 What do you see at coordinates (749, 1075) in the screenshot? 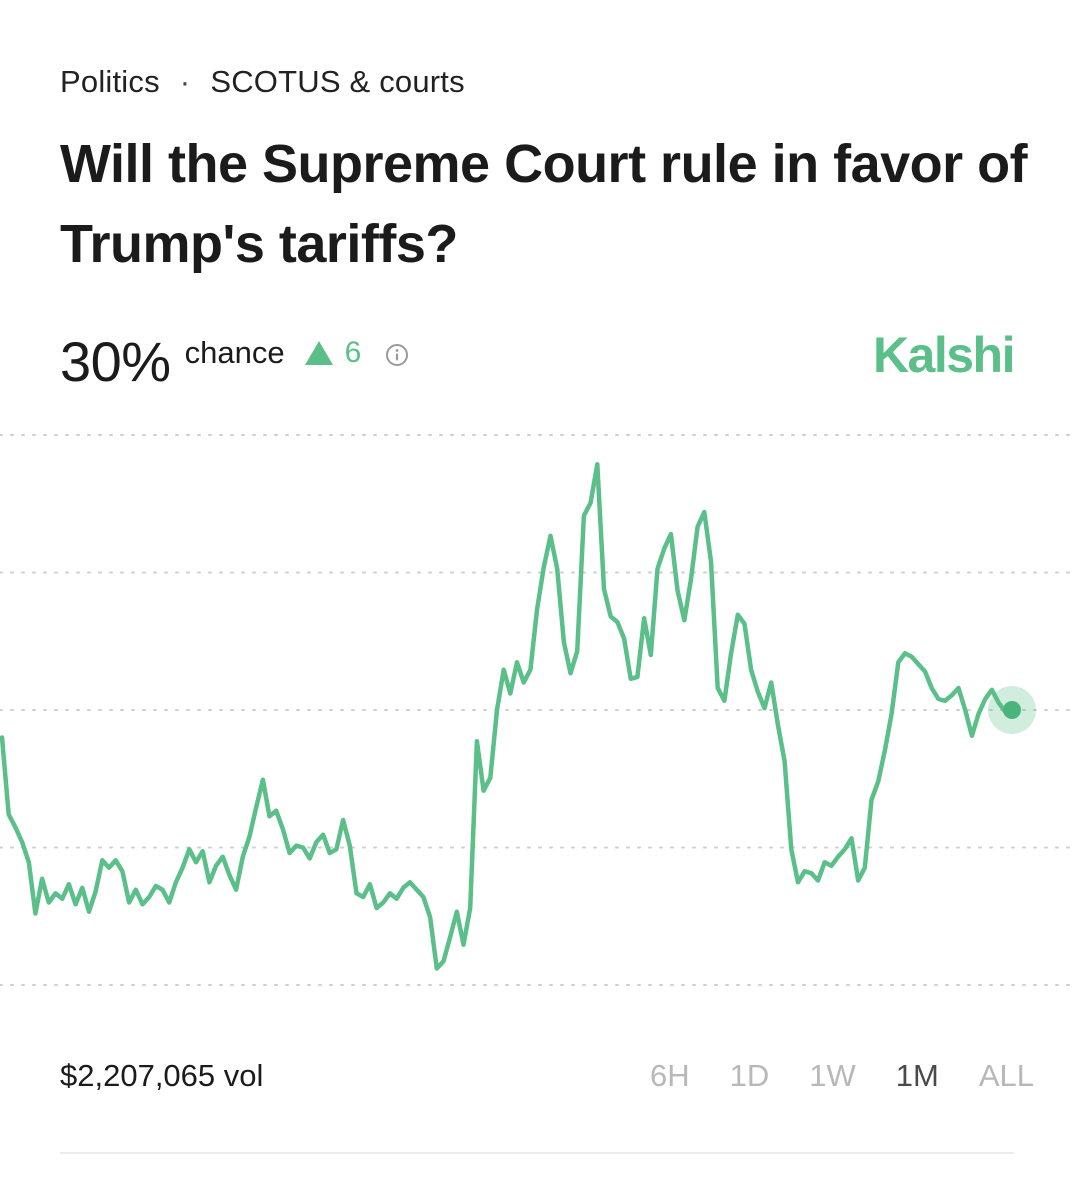
I see `range-1d: 1D` at bounding box center [749, 1075].